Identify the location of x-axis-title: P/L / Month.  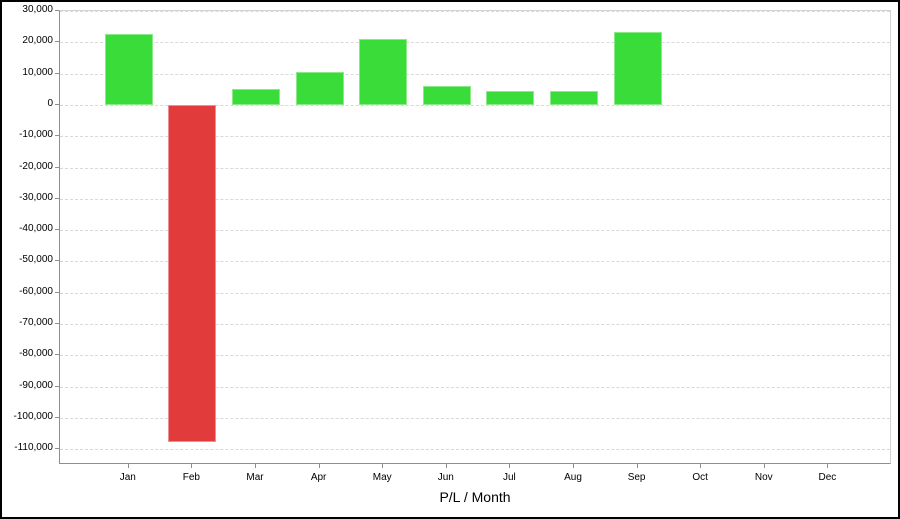
(475, 497).